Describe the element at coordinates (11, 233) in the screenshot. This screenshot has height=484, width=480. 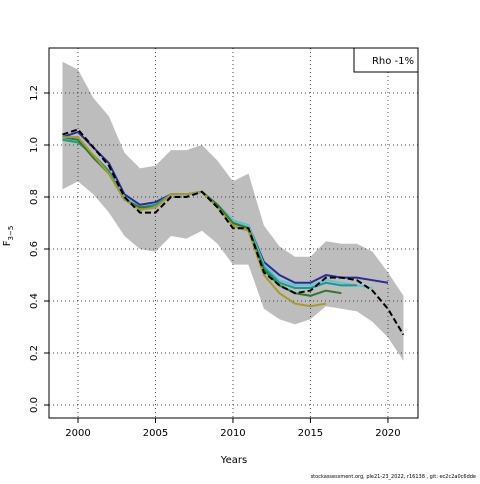
I see `y-label-sub: 3−5` at that location.